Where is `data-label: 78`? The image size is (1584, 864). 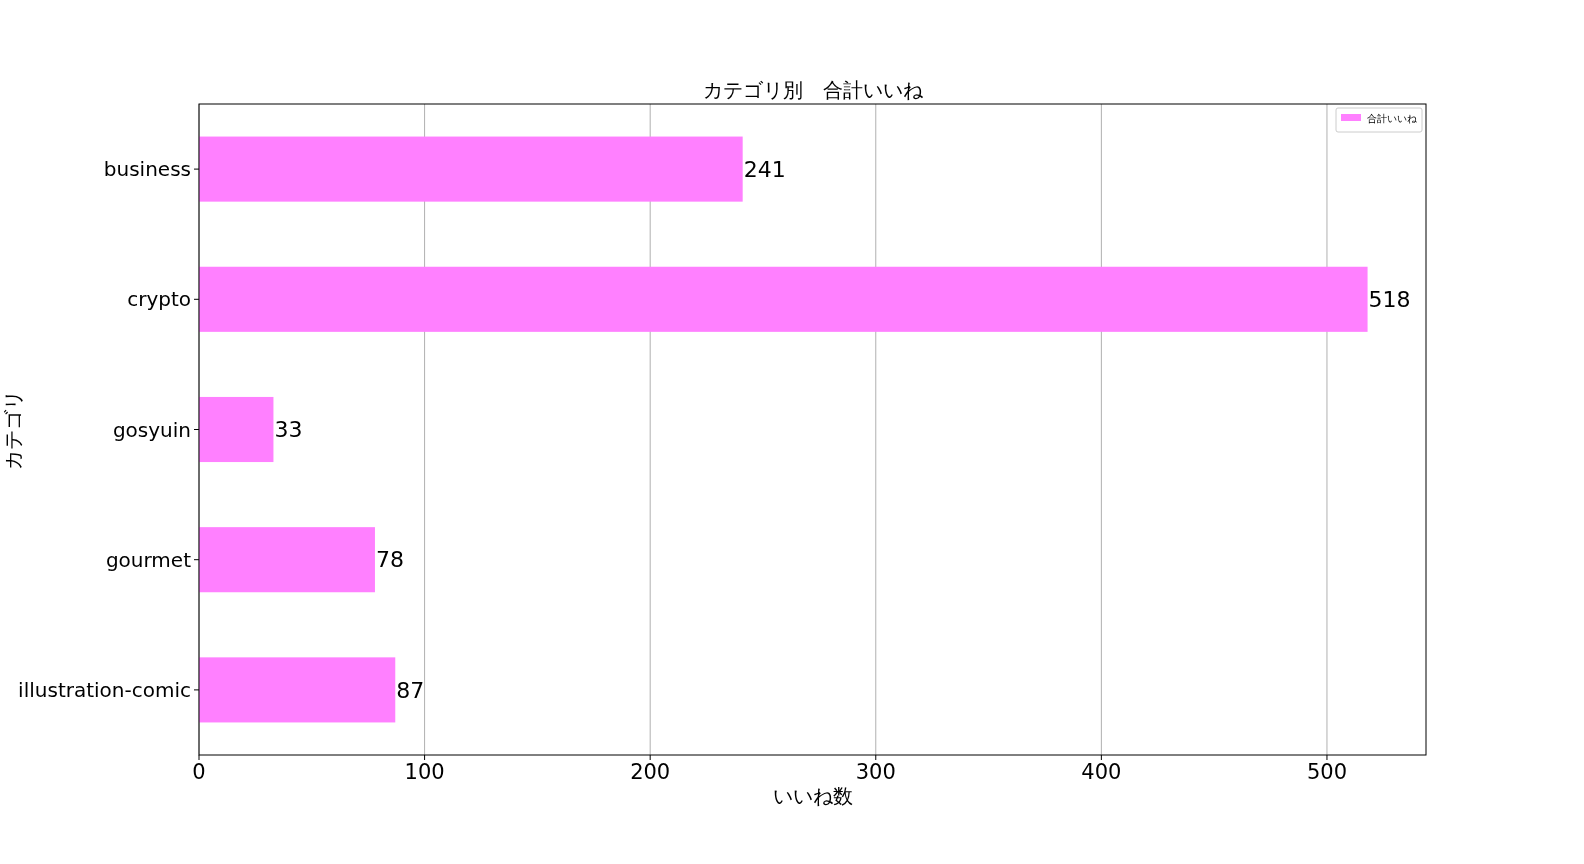
data-label: 78 is located at coordinates (389, 560).